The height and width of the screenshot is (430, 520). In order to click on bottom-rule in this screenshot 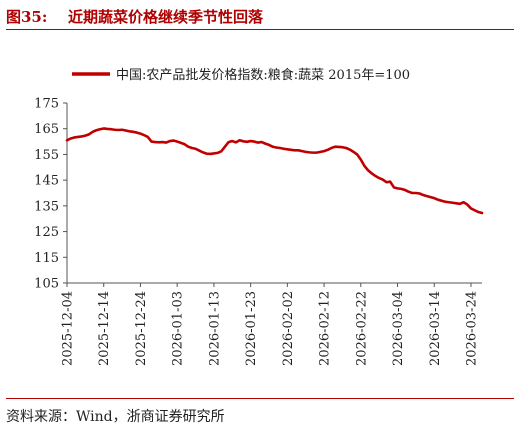, I will do `click(260, 398)`.